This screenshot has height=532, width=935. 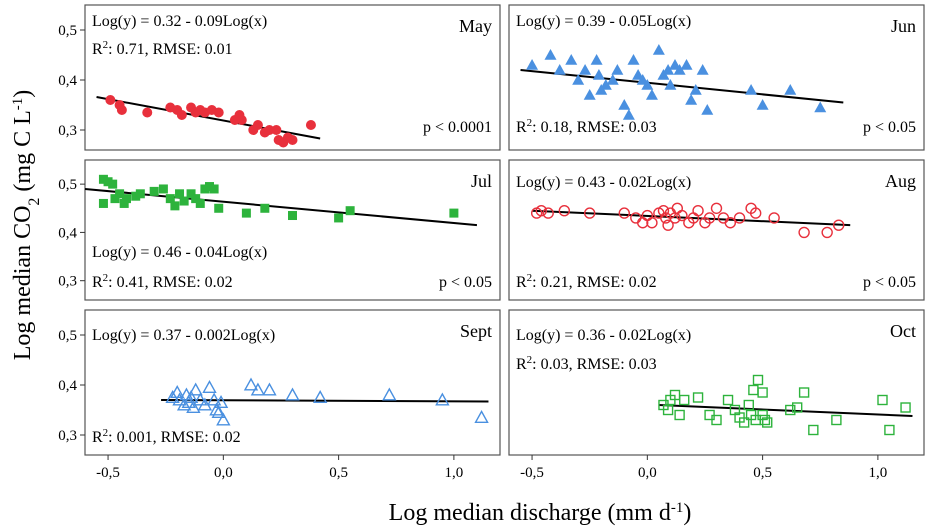 I want to click on y-axis-title: Log median CO2 (mg C L-1), so click(x=26, y=225).